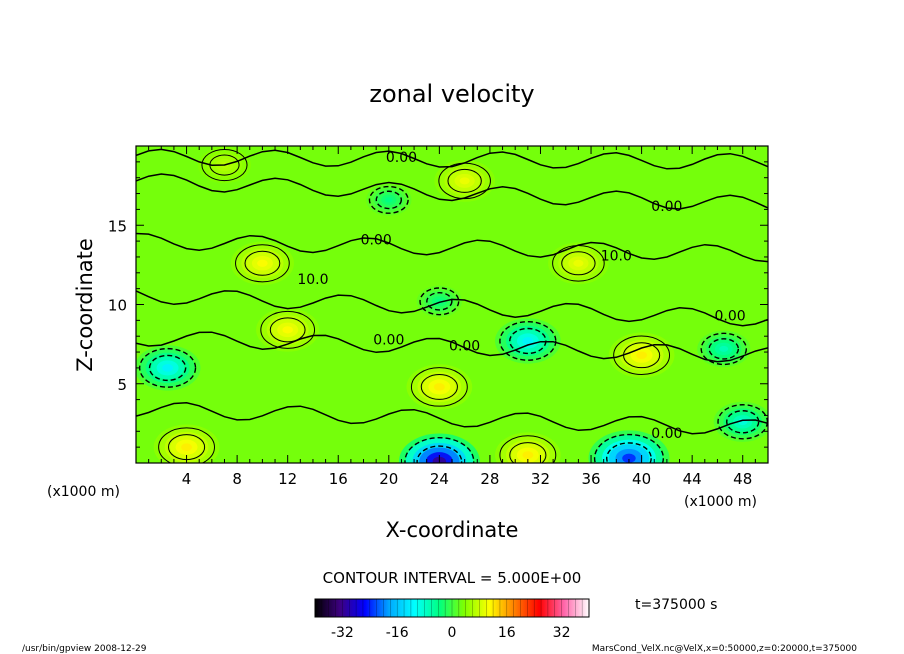  Describe the element at coordinates (84, 649) in the screenshot. I see `footer-left: /usr/bin/gpview 2008-12-29` at that location.